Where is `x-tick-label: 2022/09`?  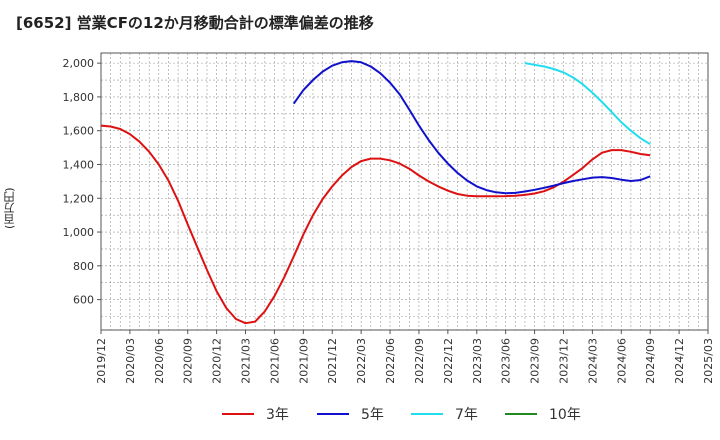 x-tick-label: 2022/09 is located at coordinates (419, 361).